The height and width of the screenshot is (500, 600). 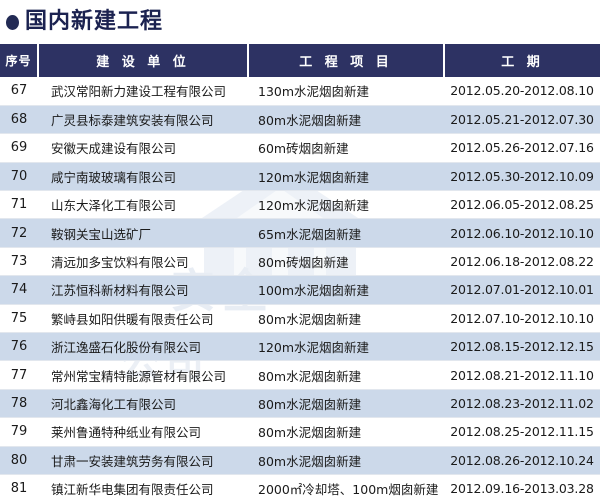 I want to click on cell-index: 72, so click(x=19, y=233).